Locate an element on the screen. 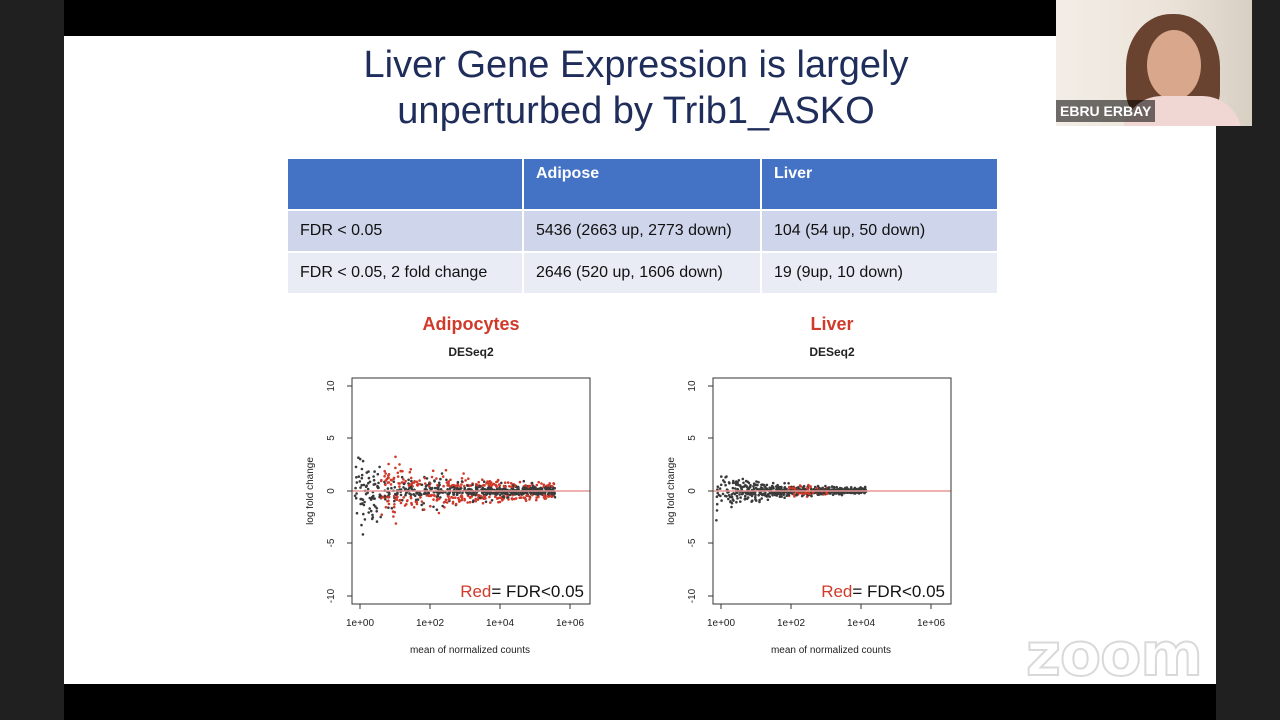 This screenshot has width=1280, height=720. table-header-cell: Adipose is located at coordinates (642, 184).